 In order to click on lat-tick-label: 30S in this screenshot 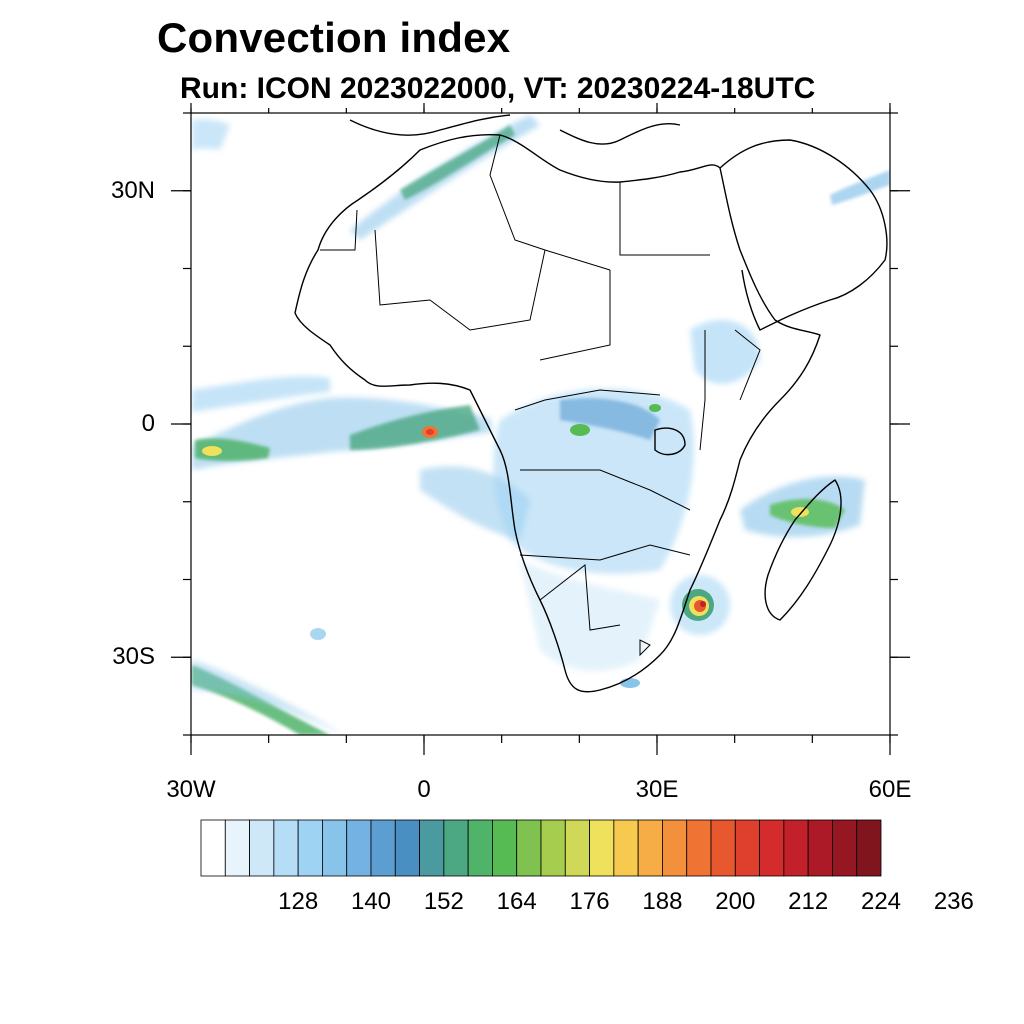, I will do `click(133, 657)`.